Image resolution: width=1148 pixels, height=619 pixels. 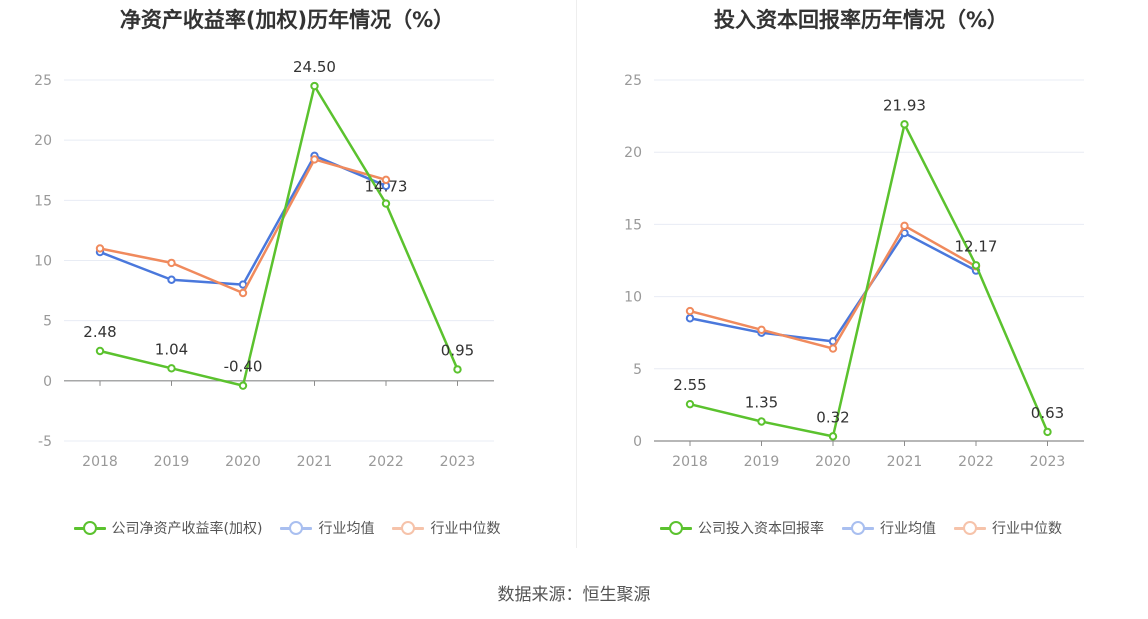 What do you see at coordinates (45, 442) in the screenshot?
I see `y-tick-label: -5` at bounding box center [45, 442].